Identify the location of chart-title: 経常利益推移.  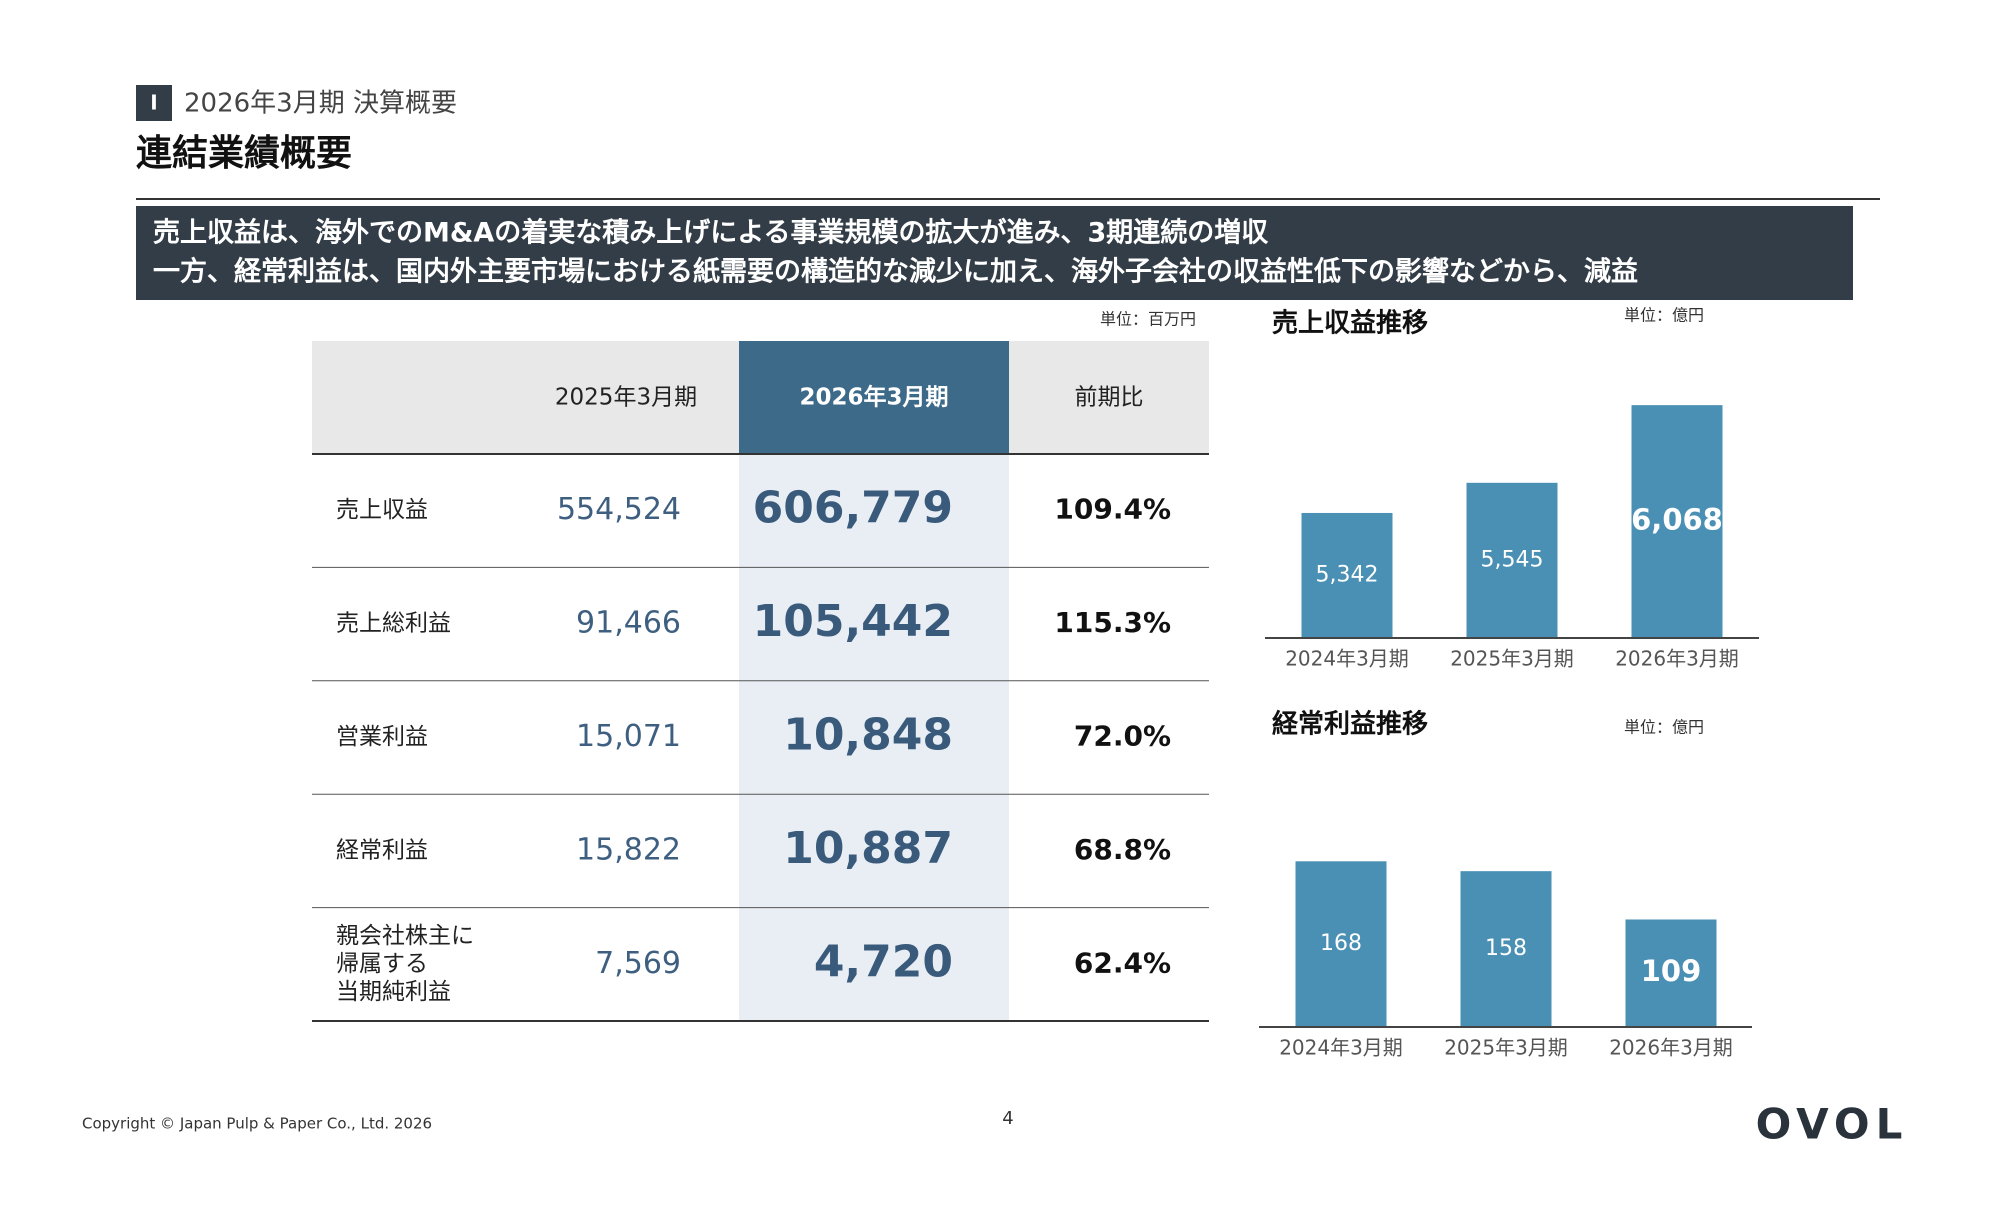
(1350, 724).